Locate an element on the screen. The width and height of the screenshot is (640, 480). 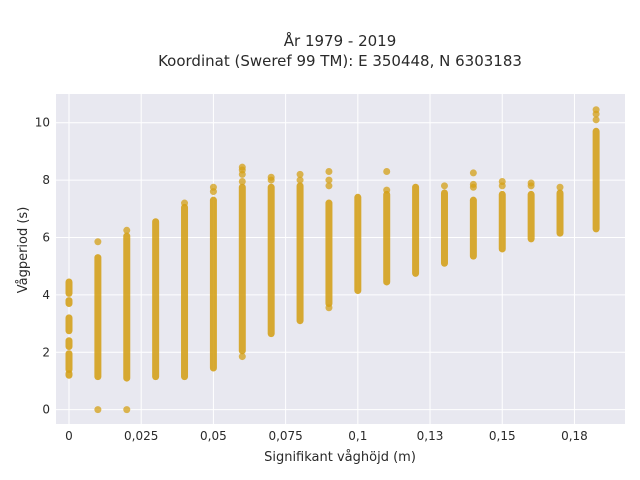
x-tick-label: 0 is located at coordinates (69, 436).